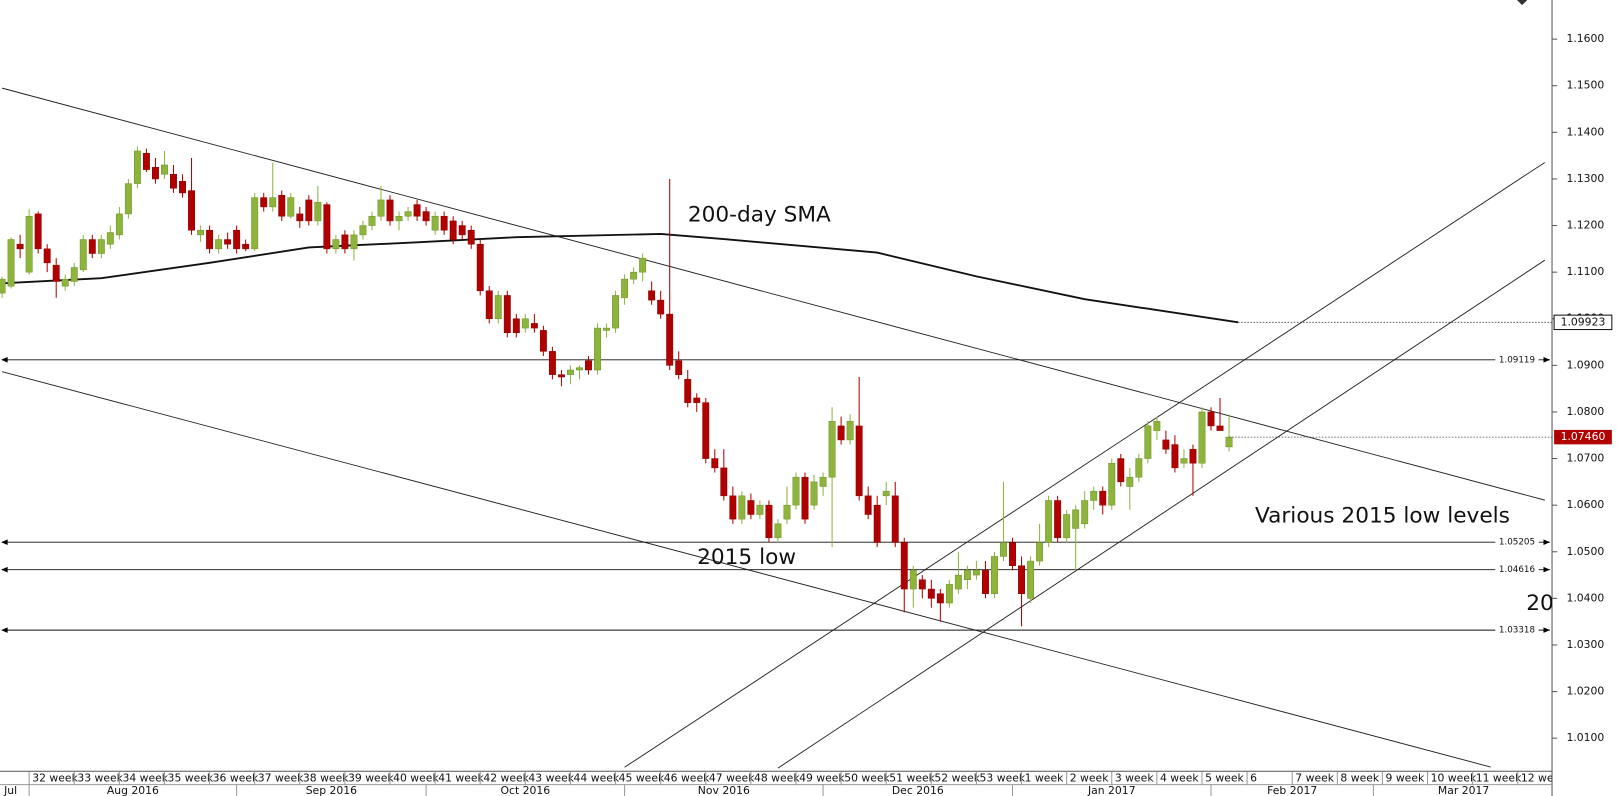 The width and height of the screenshot is (1617, 796). What do you see at coordinates (1585, 411) in the screenshot?
I see `y-tick-label: 1.0800` at bounding box center [1585, 411].